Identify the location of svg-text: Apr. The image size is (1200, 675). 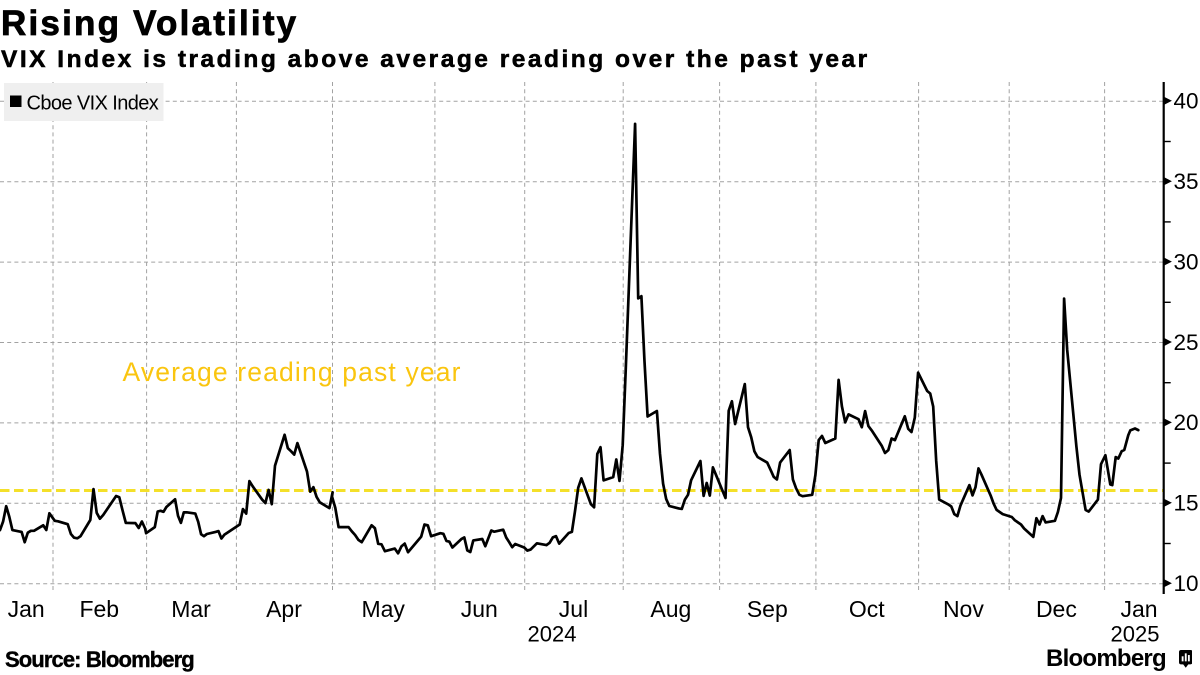
(284, 609).